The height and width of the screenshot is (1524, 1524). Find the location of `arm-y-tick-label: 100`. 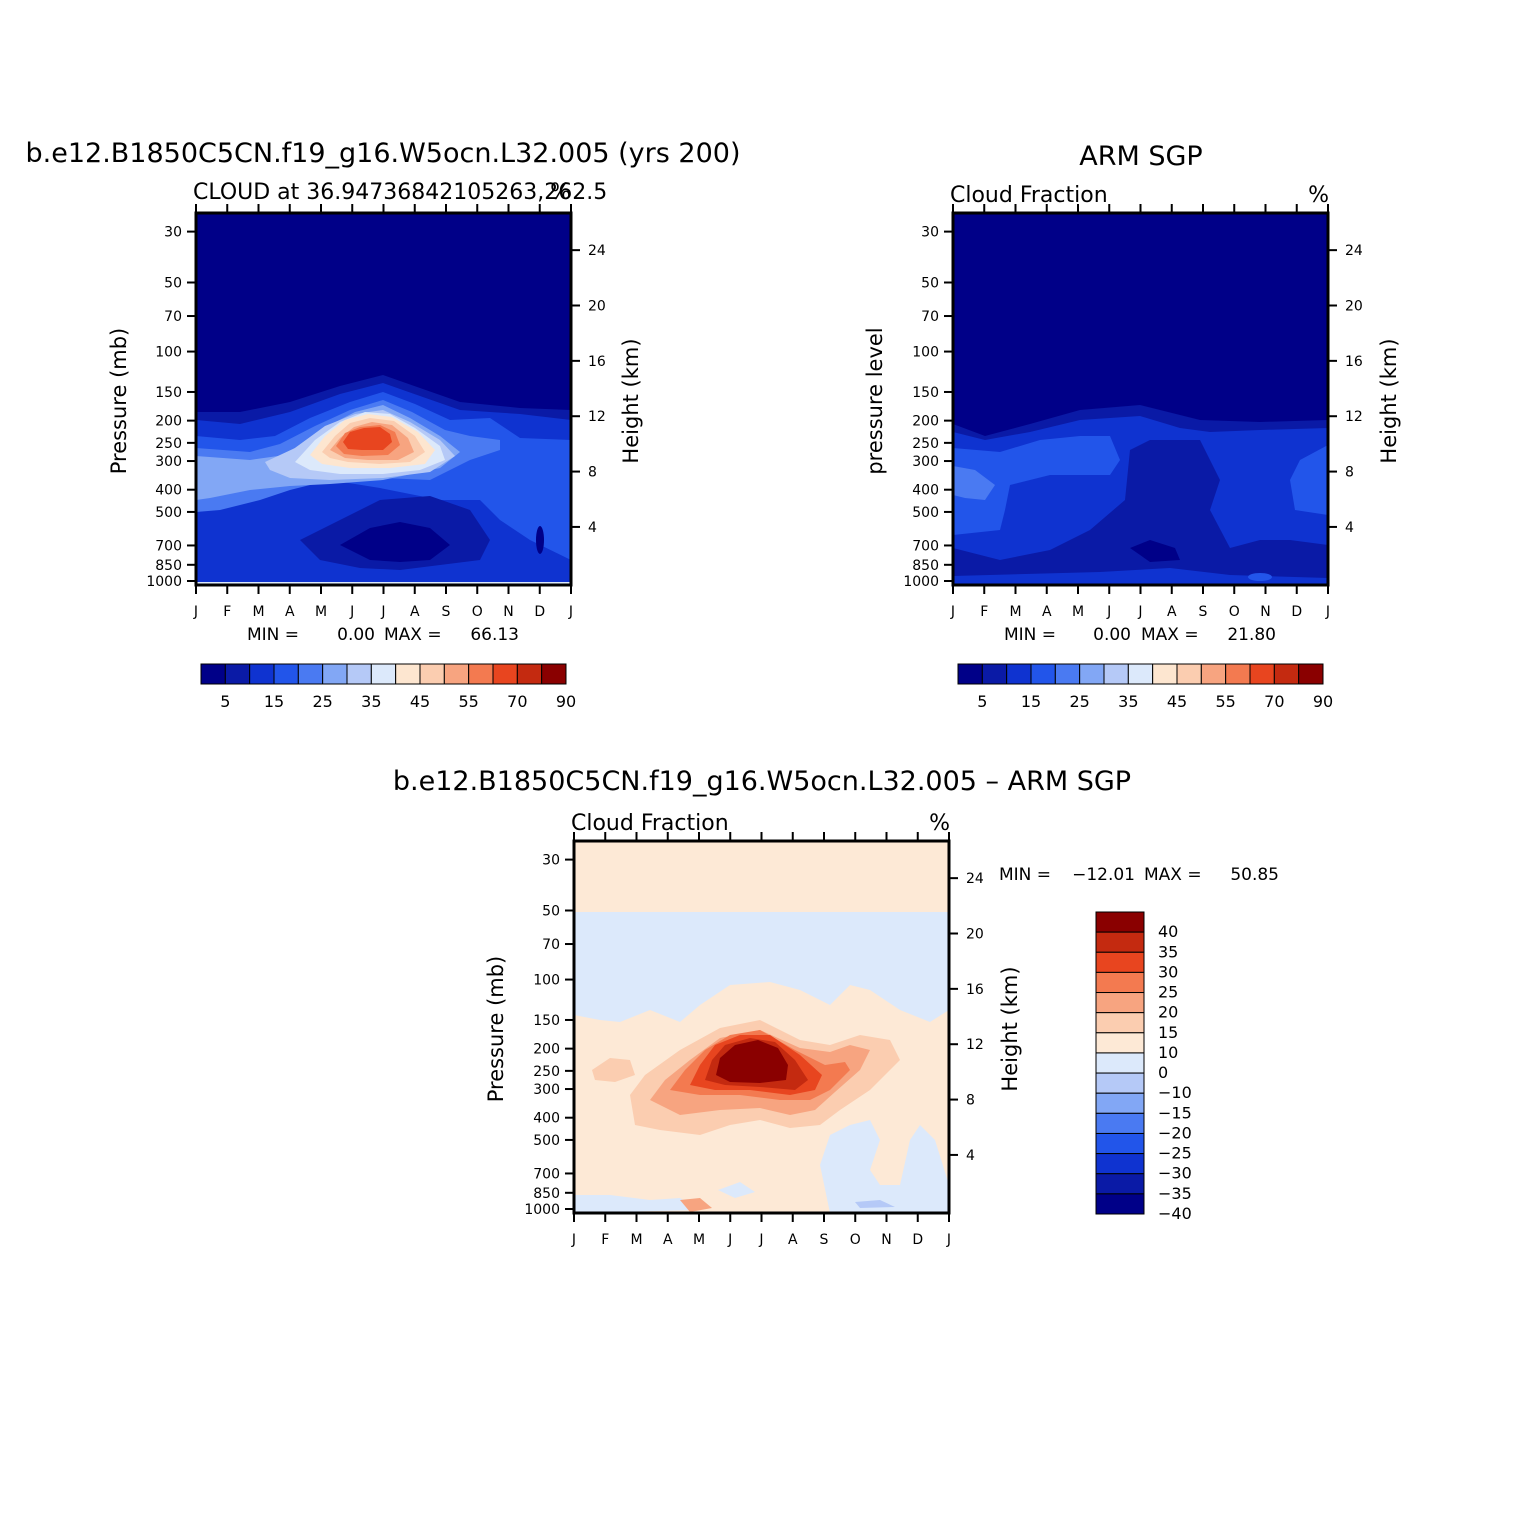

arm-y-tick-label: 100 is located at coordinates (925, 353).